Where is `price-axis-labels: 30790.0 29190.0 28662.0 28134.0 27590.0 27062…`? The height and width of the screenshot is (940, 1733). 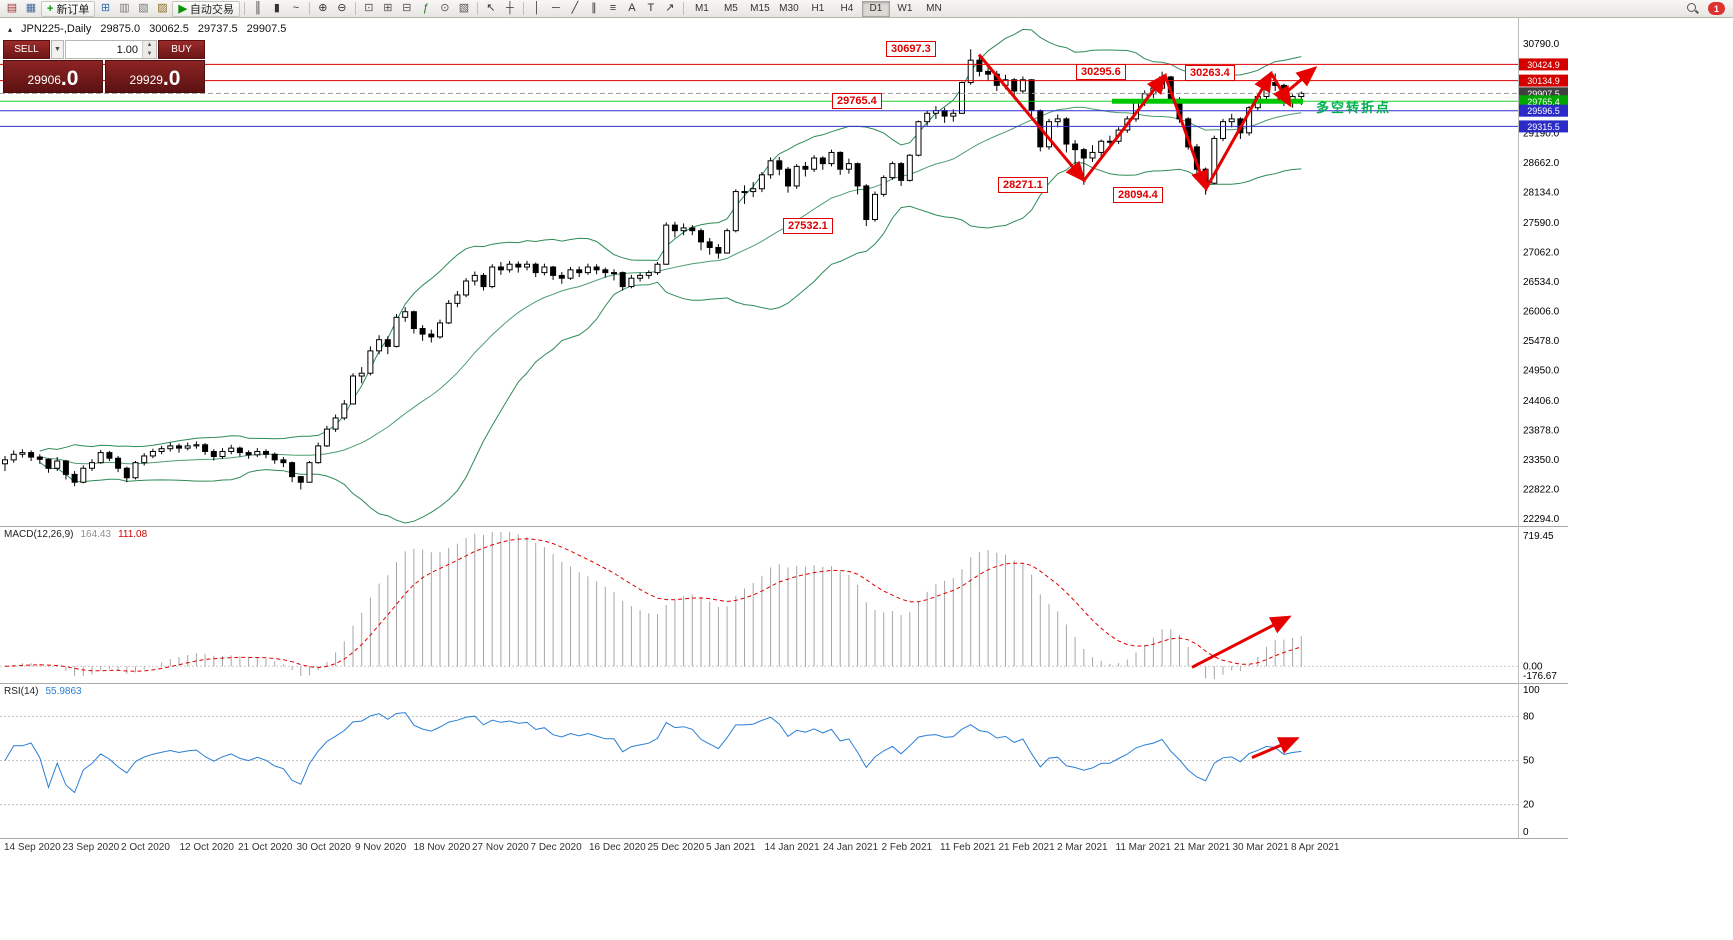
price-axis-labels: 30790.0 29190.0 28662.0 28134.0 27590.0 27062… is located at coordinates (1541, 282).